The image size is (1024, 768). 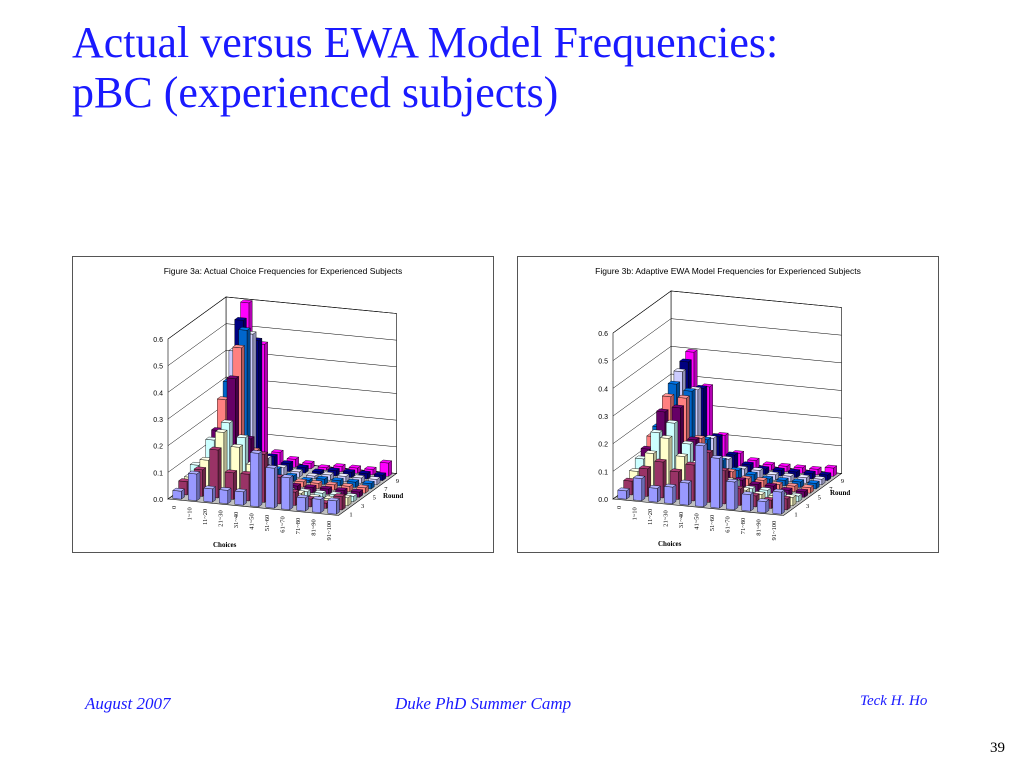 I want to click on z-tick-label: 0.6, so click(x=158, y=340).